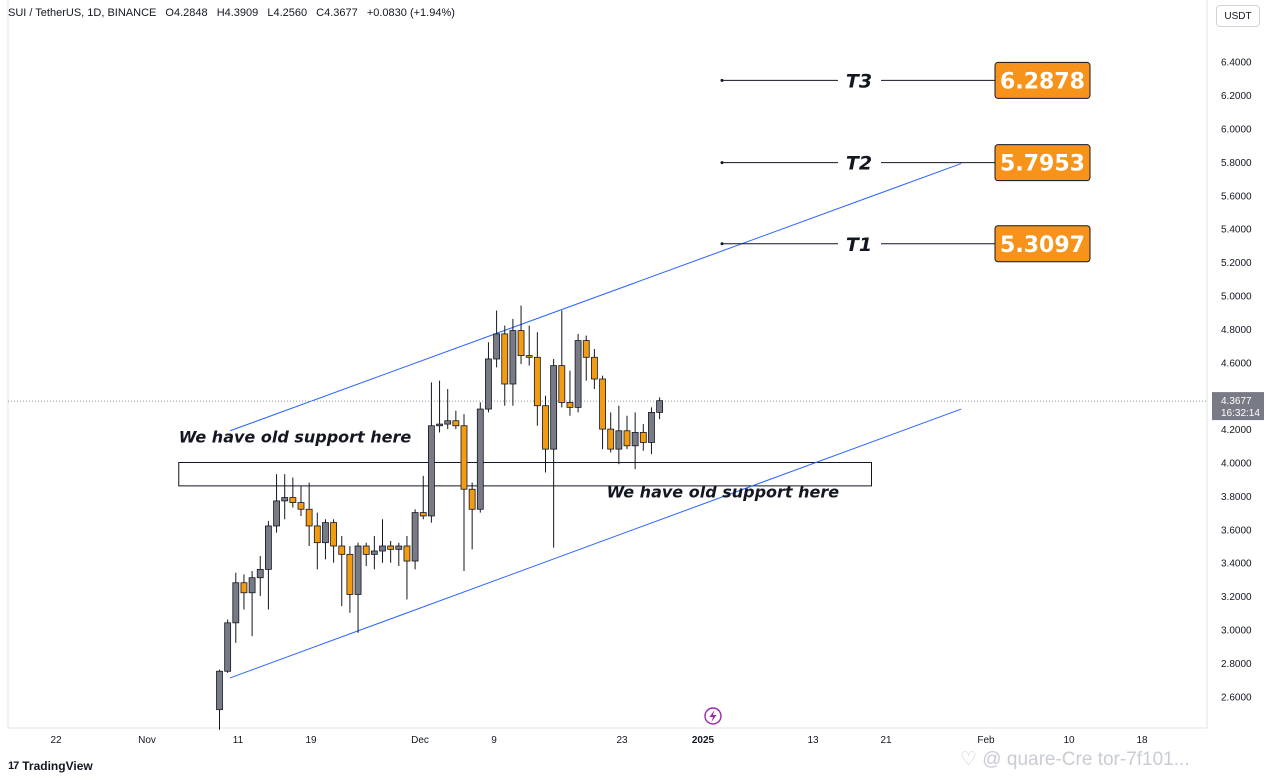 The height and width of the screenshot is (782, 1280). I want to click on target-label: T1, so click(859, 245).